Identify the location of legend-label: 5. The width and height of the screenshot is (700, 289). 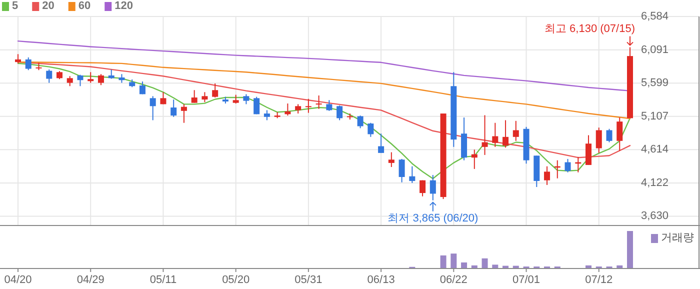
(15, 6).